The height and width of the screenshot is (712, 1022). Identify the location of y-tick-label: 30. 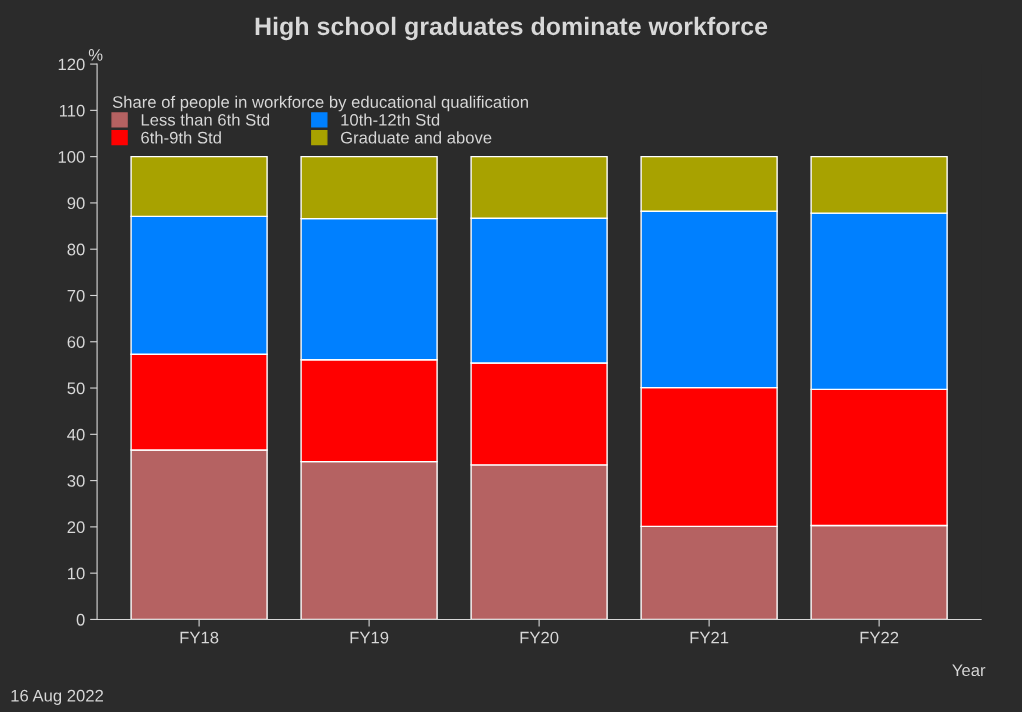
(76, 481).